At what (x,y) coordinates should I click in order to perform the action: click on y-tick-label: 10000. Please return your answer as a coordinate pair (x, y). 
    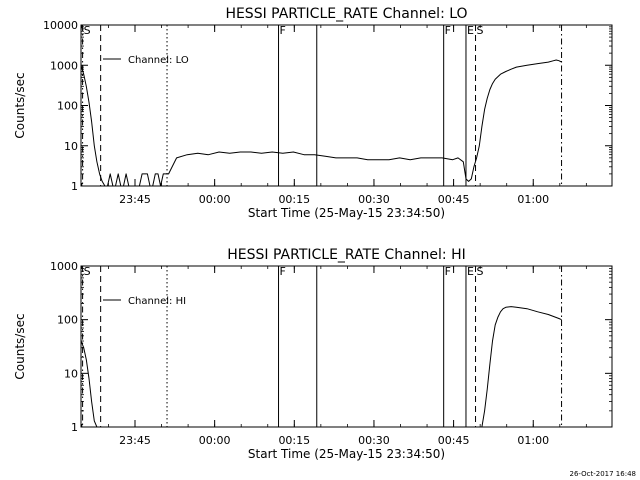
    Looking at the image, I should click on (60, 25).